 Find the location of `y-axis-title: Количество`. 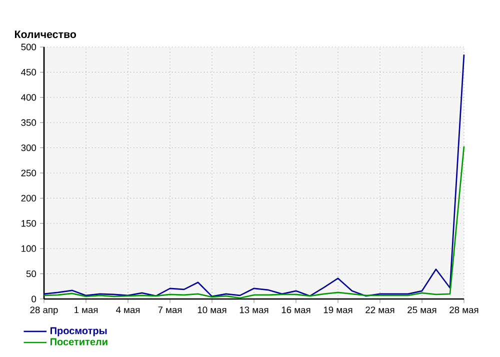

y-axis-title: Количество is located at coordinates (45, 34).